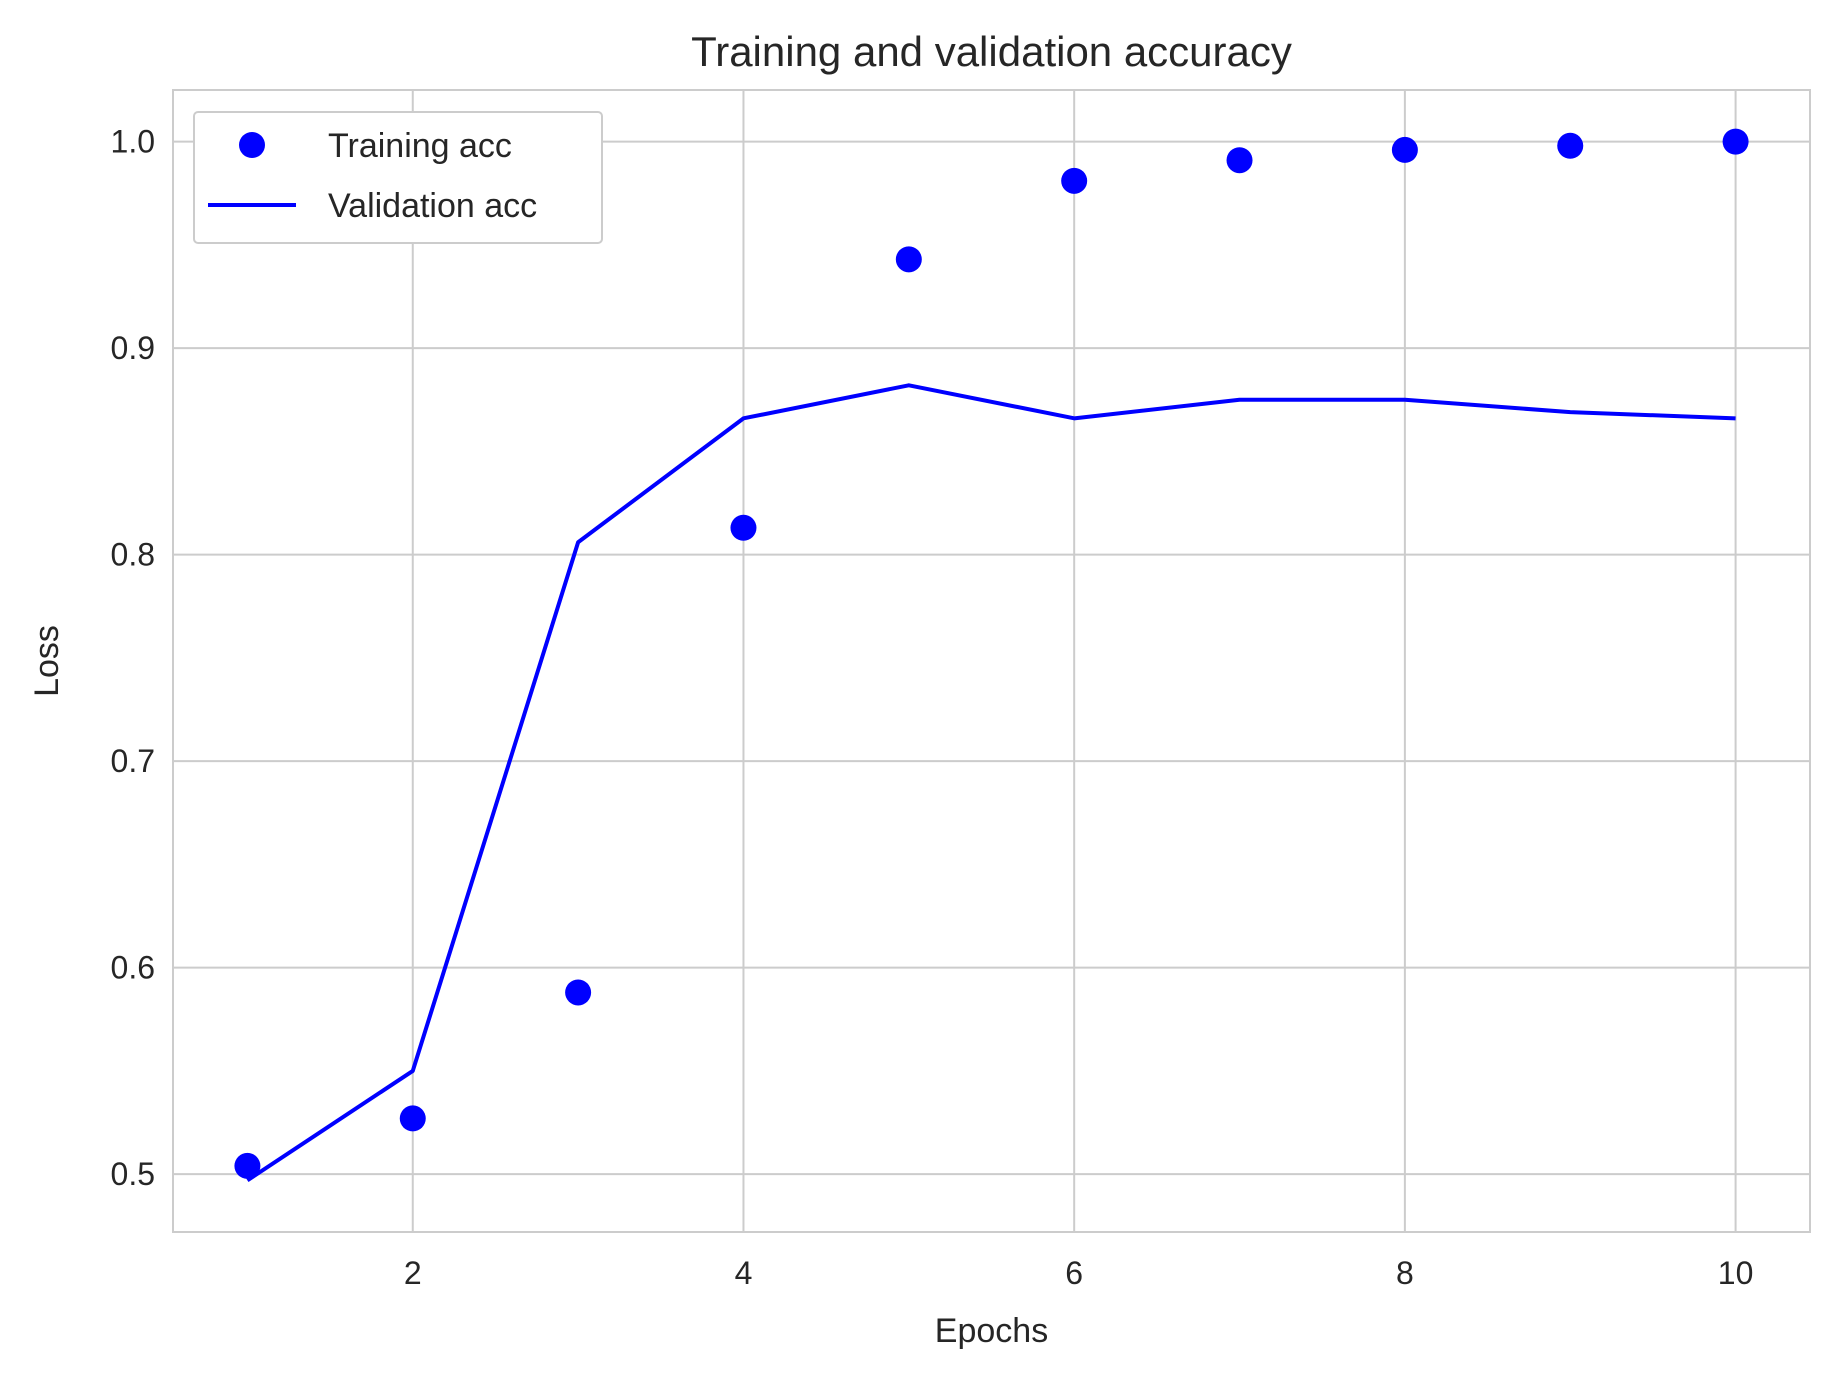 The image size is (1829, 1375). I want to click on y-tick-label: 0.5, so click(133, 1174).